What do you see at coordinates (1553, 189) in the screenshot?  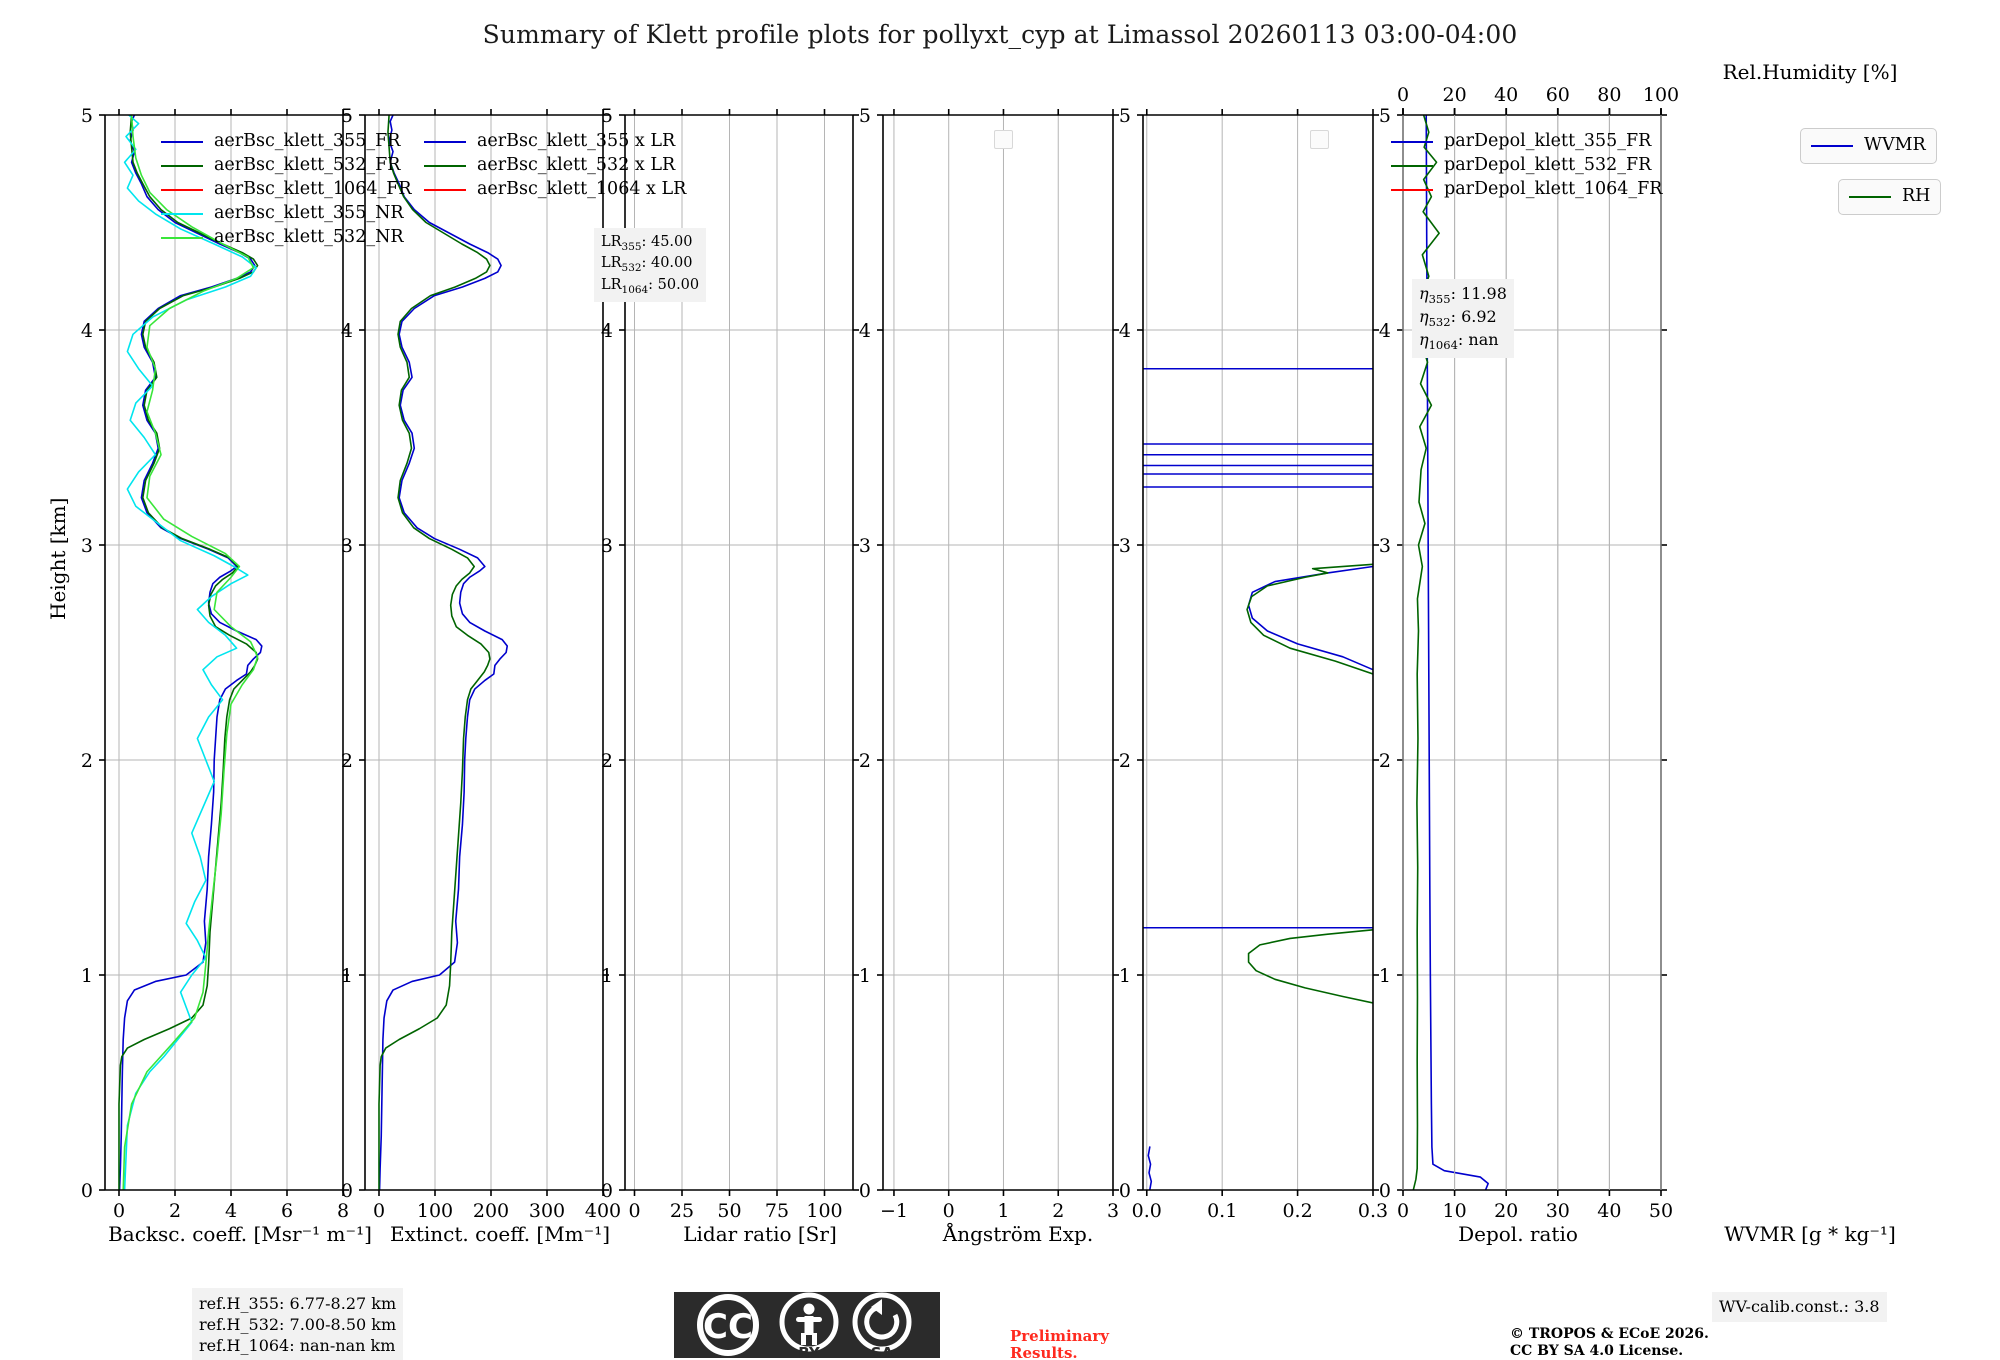 I see `legend-label: parDepol_klett_1064_FR` at bounding box center [1553, 189].